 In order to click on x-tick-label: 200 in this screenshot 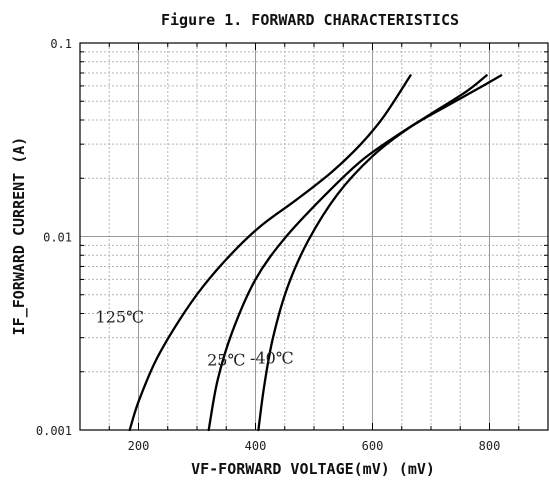, I will do `click(139, 446)`.